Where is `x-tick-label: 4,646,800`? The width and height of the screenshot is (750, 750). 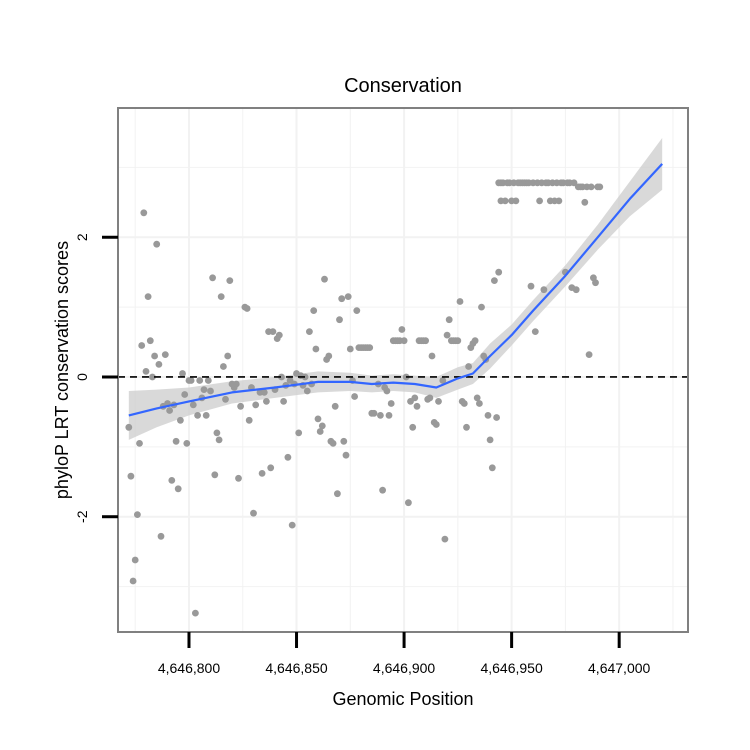
x-tick-label: 4,646,800 is located at coordinates (189, 668).